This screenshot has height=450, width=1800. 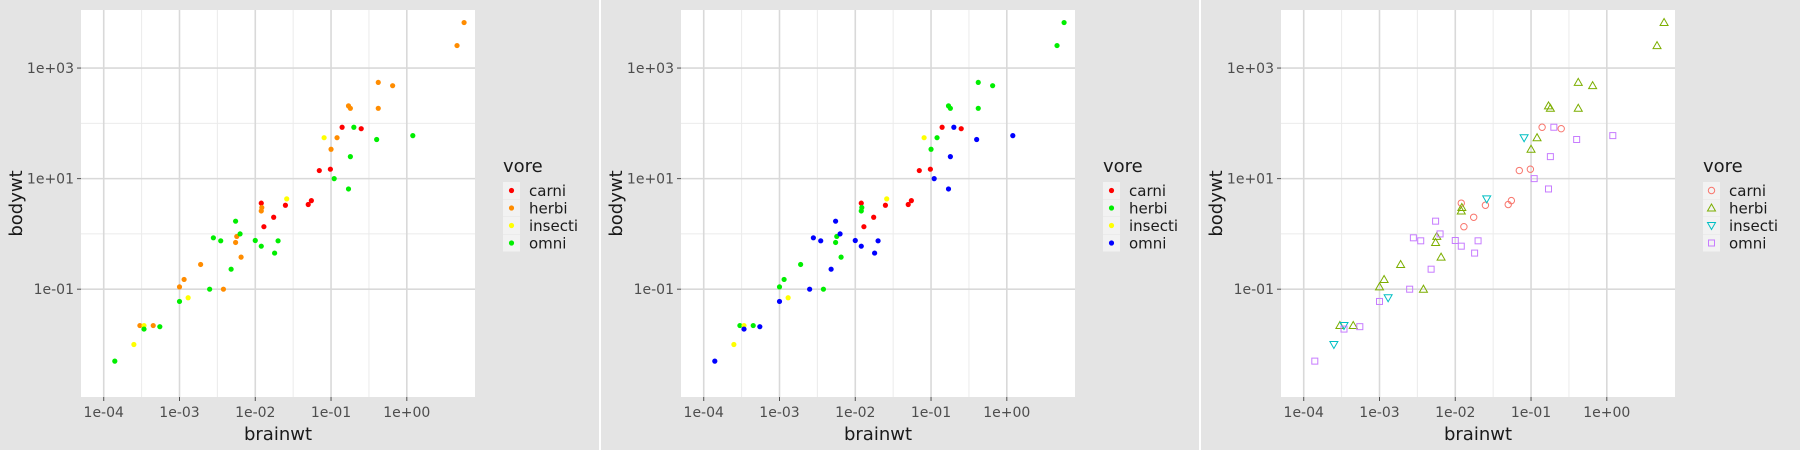 What do you see at coordinates (1250, 180) in the screenshot?
I see `y-tick-label: 1e+01` at bounding box center [1250, 180].